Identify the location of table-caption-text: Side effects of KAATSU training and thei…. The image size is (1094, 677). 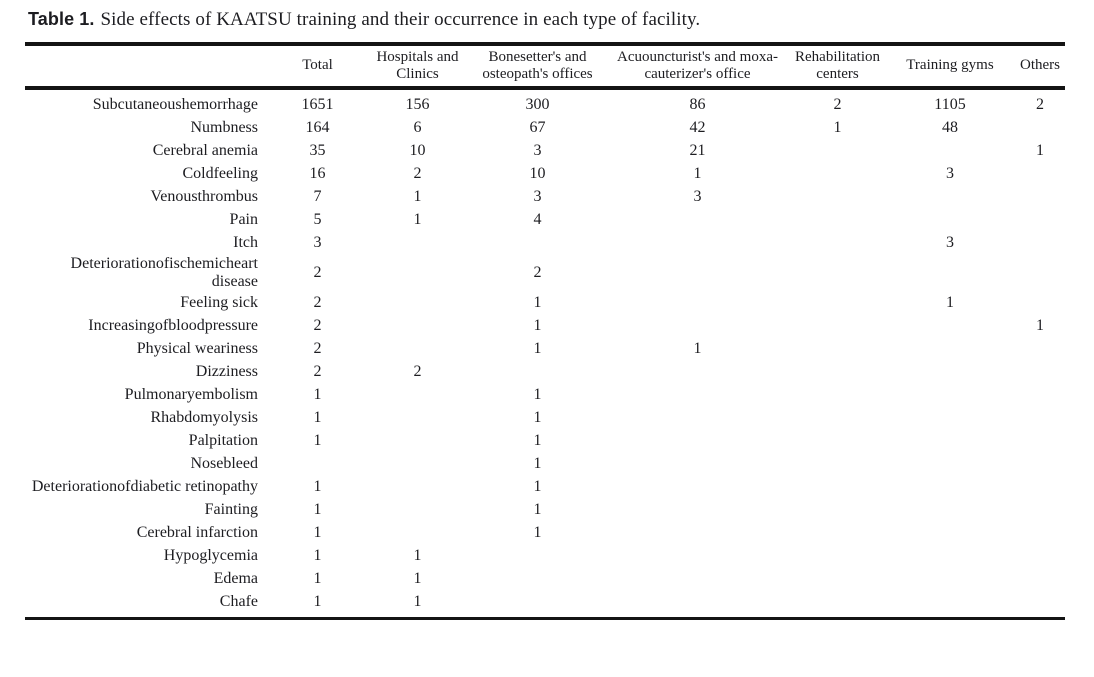
(400, 19).